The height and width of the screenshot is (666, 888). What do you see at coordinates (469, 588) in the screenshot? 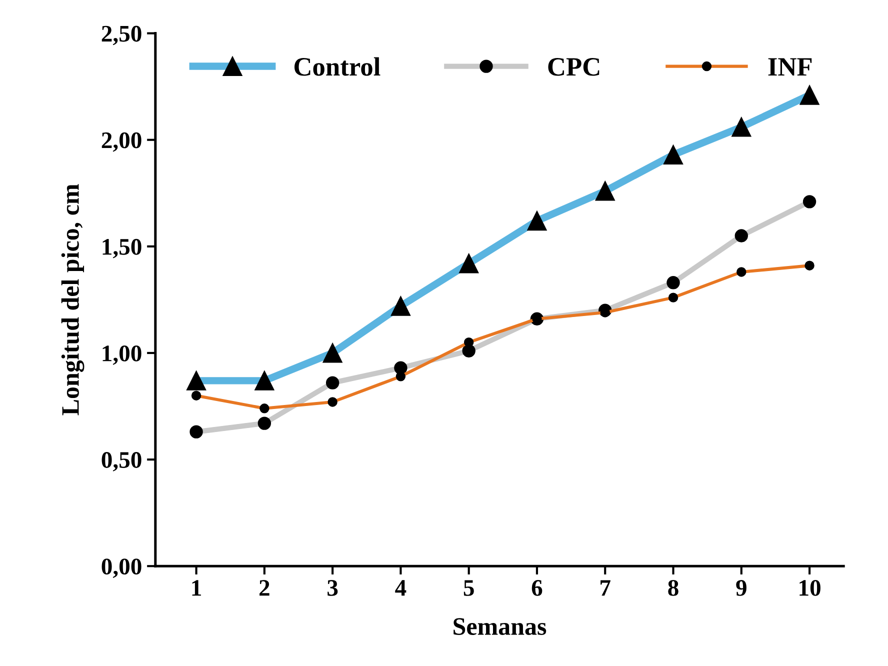
I see `x-tick-label: 5` at bounding box center [469, 588].